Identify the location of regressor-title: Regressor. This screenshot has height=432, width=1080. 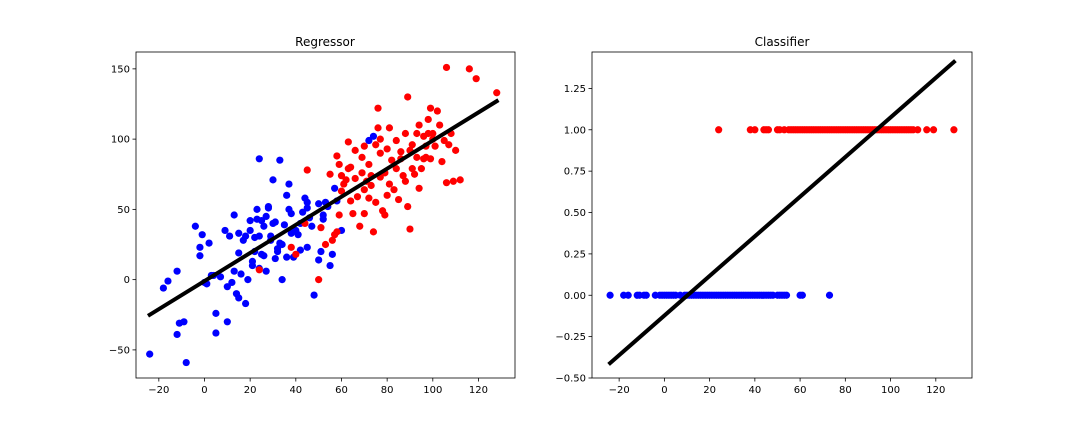
(325, 42).